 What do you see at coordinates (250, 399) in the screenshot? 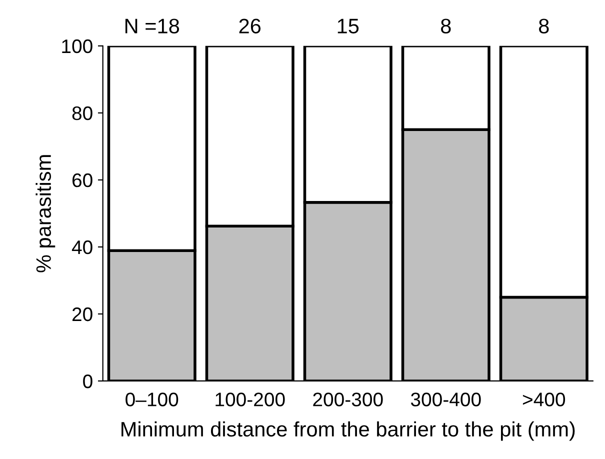
I see `x-tick-label: 100-200` at bounding box center [250, 399].